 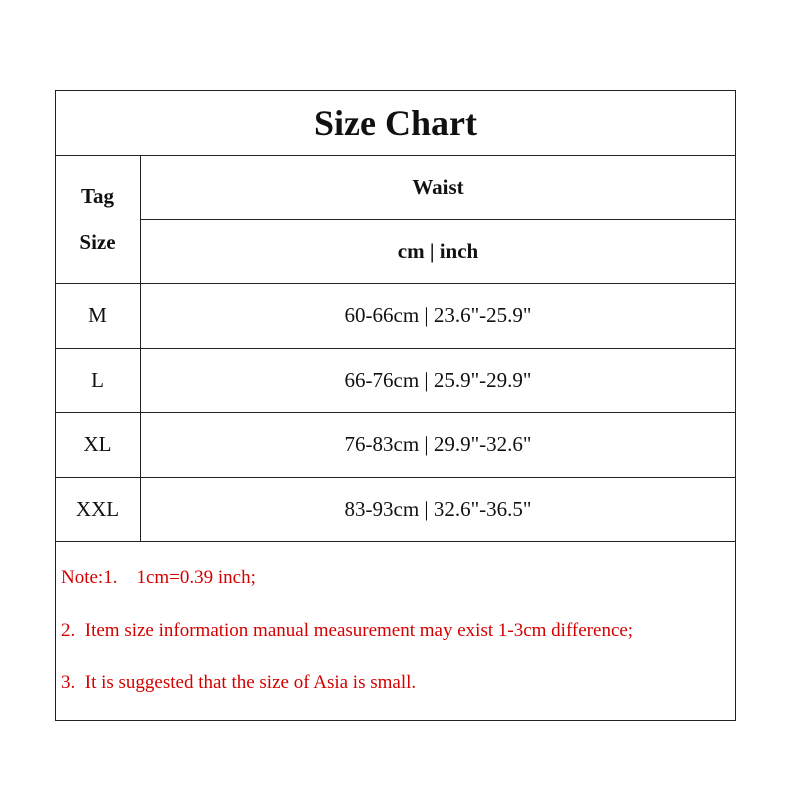 What do you see at coordinates (438, 444) in the screenshot?
I see `waist-cell: 76-83cm | 29.9"-32.6"` at bounding box center [438, 444].